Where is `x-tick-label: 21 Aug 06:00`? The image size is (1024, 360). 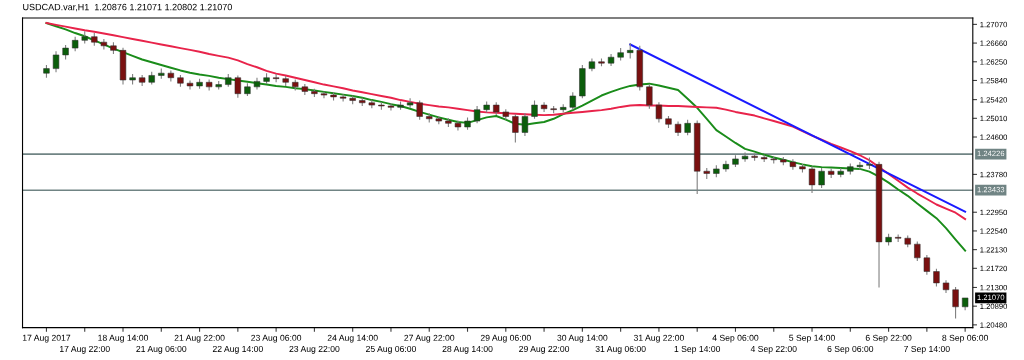 x-tick-label: 21 Aug 06:00 is located at coordinates (161, 349).